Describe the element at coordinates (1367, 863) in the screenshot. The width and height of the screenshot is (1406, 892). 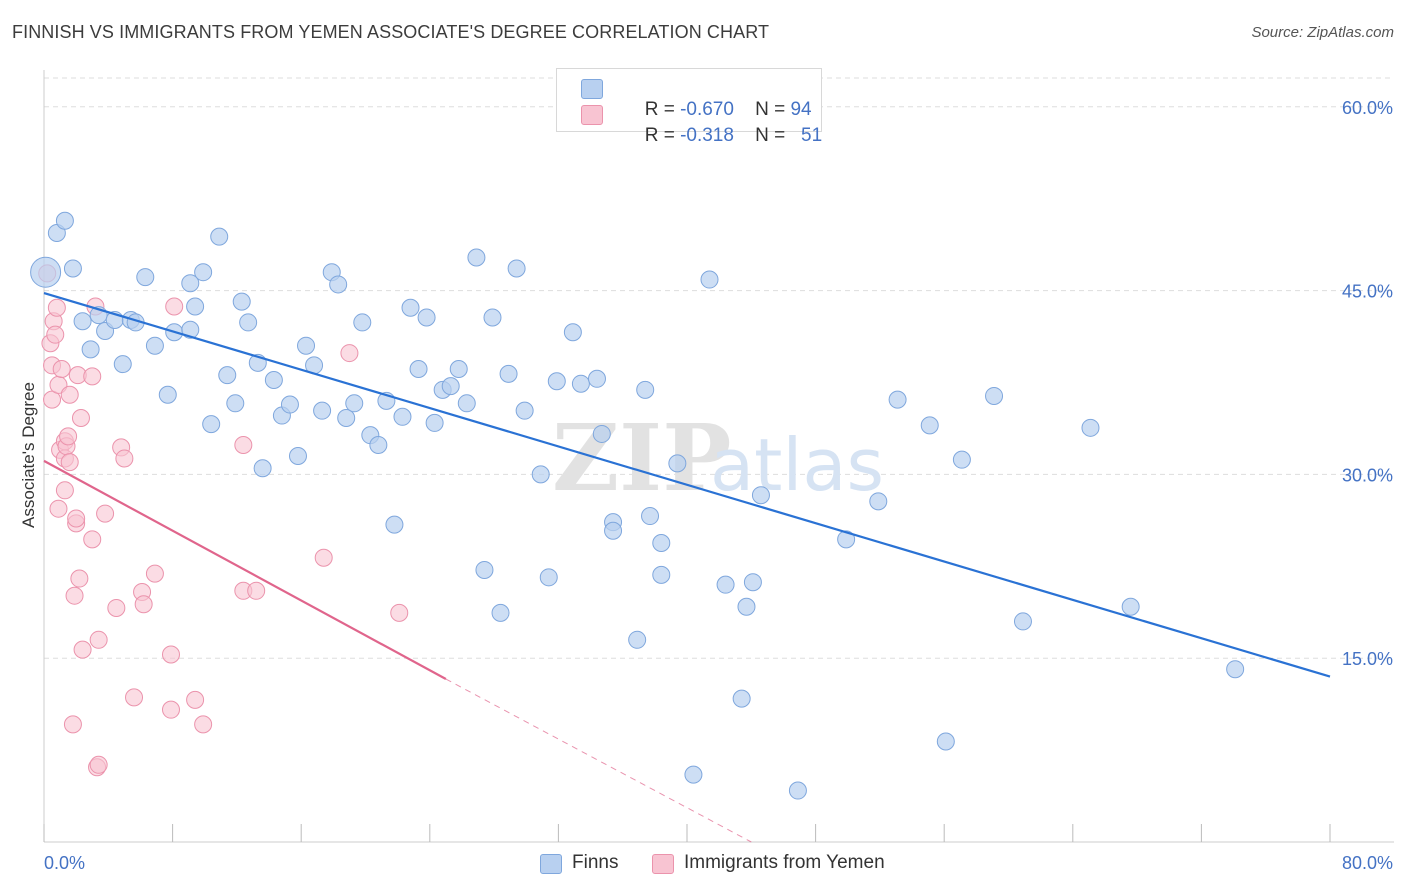
I see `x-tick-label-max: 80.0%` at that location.